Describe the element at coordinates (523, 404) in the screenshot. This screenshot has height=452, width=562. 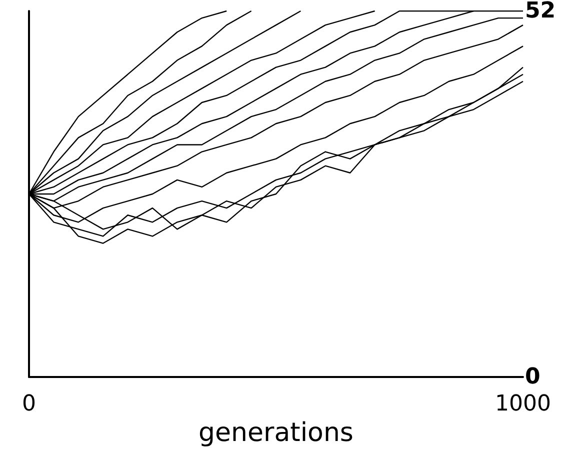
I see `x-tick-label: 1000` at that location.